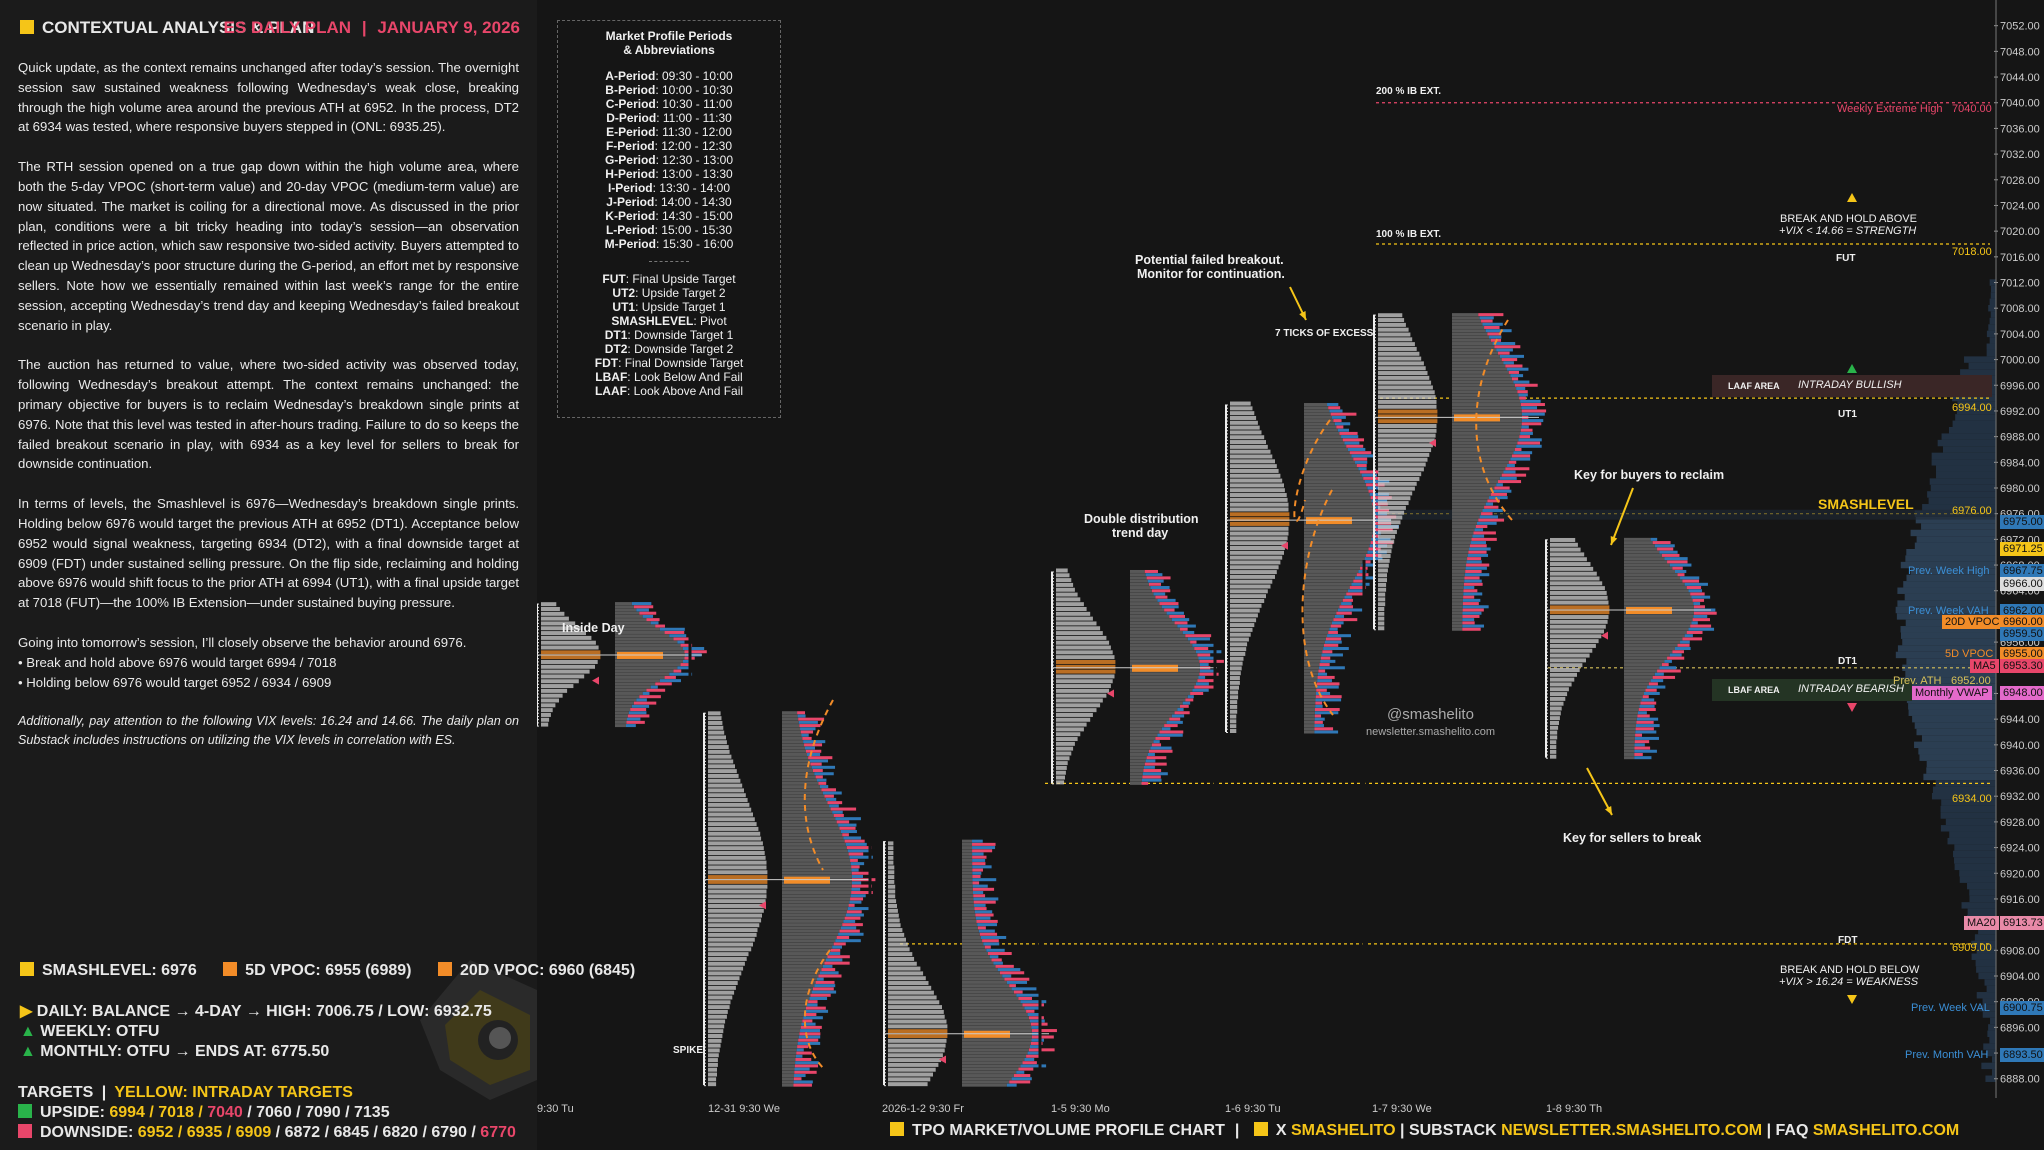 This screenshot has width=2044, height=1150. Describe the element at coordinates (1614, 540) in the screenshot. I see `arrow-buyers-head` at that location.